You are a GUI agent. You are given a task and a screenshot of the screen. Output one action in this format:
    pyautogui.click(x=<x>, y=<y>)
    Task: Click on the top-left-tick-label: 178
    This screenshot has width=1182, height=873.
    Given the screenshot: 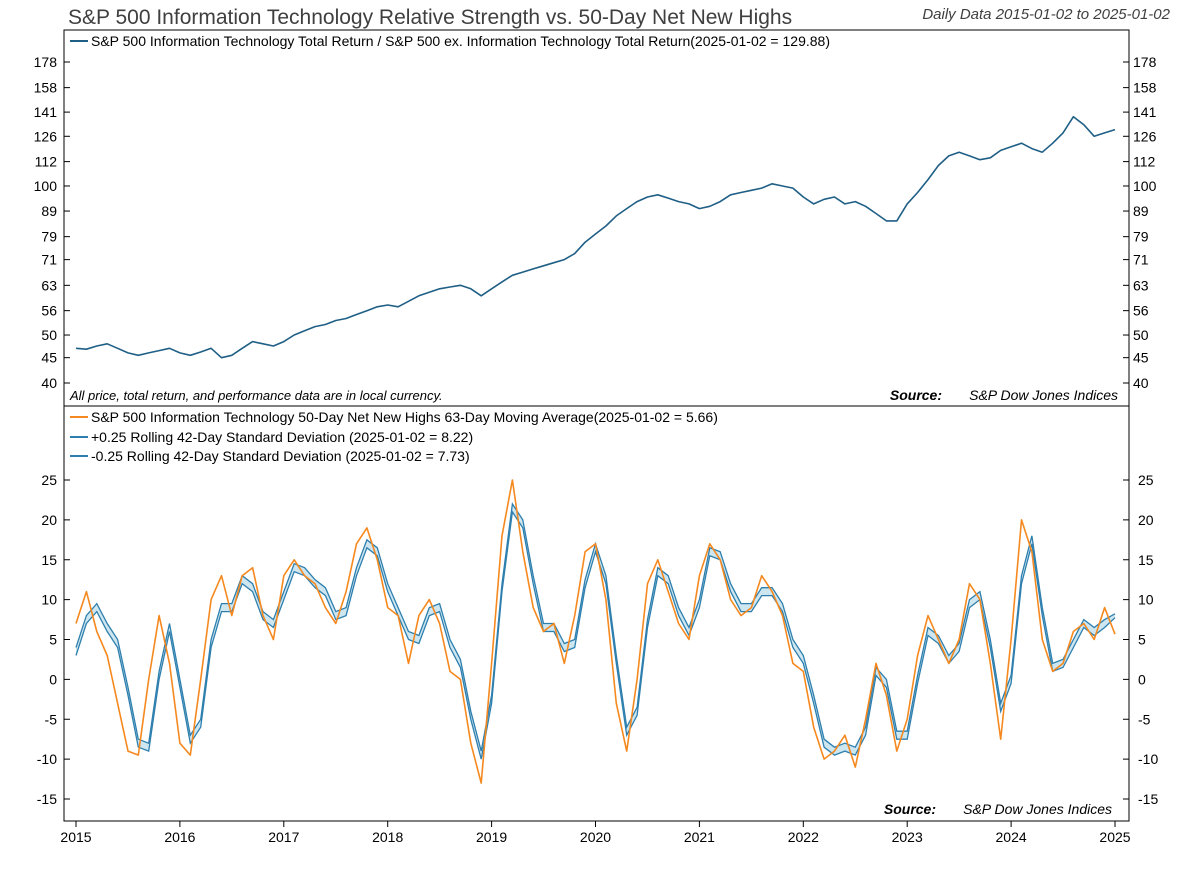 What is the action you would take?
    pyautogui.click(x=46, y=62)
    